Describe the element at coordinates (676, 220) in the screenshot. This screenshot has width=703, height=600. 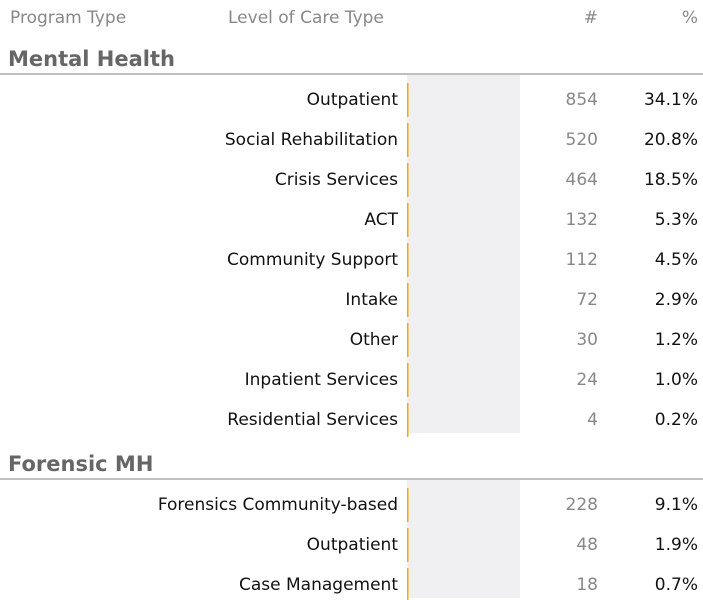
I see `percent: 5.3%` at that location.